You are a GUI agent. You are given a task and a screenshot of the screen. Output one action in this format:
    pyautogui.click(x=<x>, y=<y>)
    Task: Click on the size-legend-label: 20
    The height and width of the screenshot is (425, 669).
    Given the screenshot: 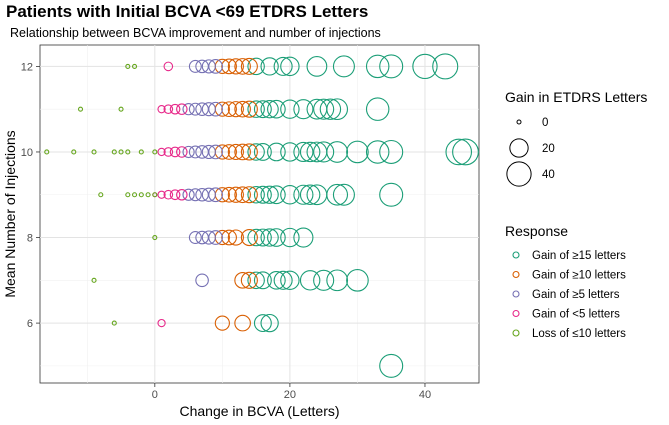 What is the action you would take?
    pyautogui.click(x=548, y=149)
    